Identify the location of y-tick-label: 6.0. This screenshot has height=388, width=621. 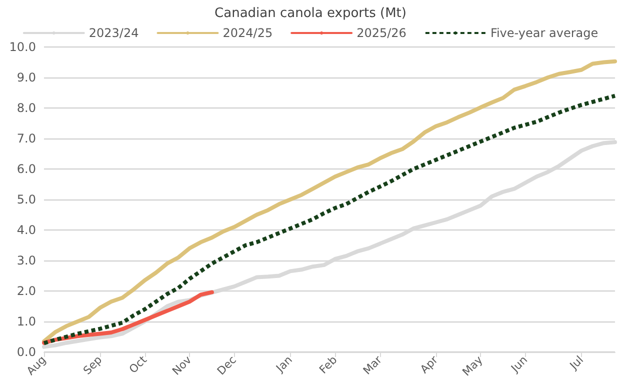
(26, 169).